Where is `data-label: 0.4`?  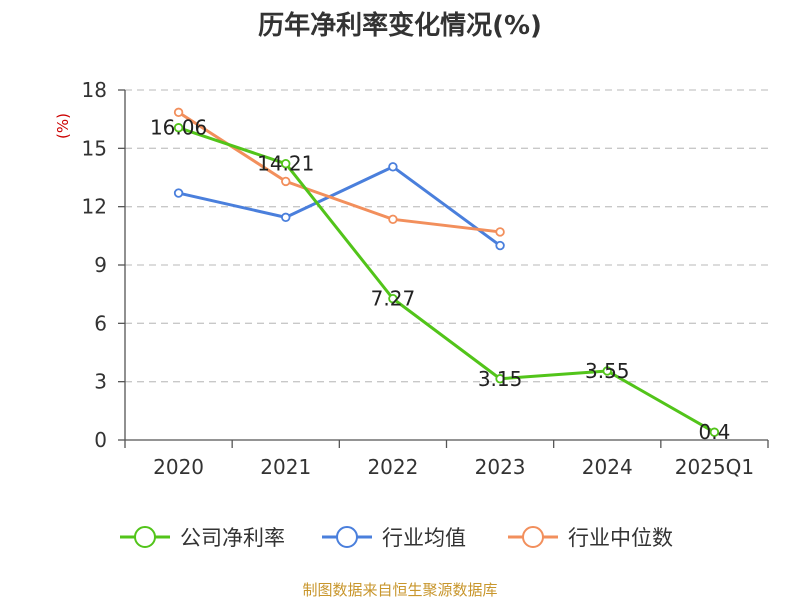 data-label: 0.4 is located at coordinates (715, 432).